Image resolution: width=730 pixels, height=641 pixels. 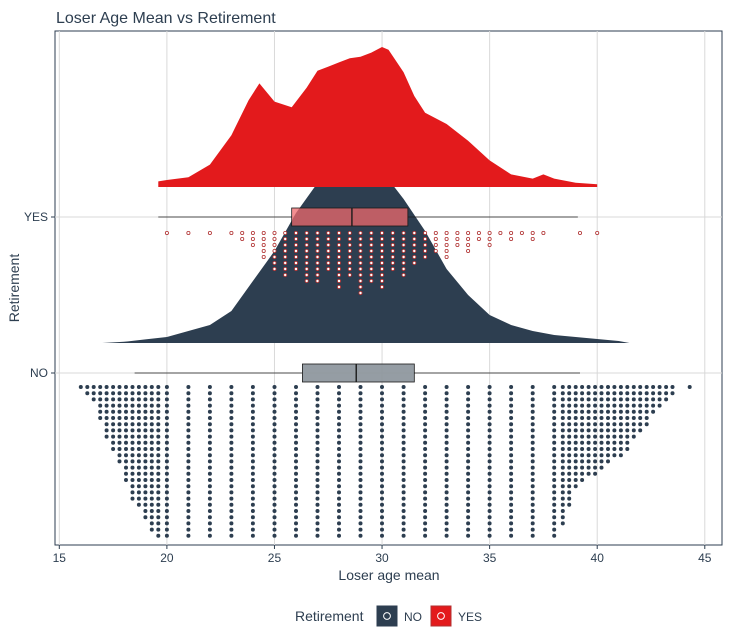 I want to click on chart-title: Loser Age Mean vs Retirement, so click(x=166, y=18).